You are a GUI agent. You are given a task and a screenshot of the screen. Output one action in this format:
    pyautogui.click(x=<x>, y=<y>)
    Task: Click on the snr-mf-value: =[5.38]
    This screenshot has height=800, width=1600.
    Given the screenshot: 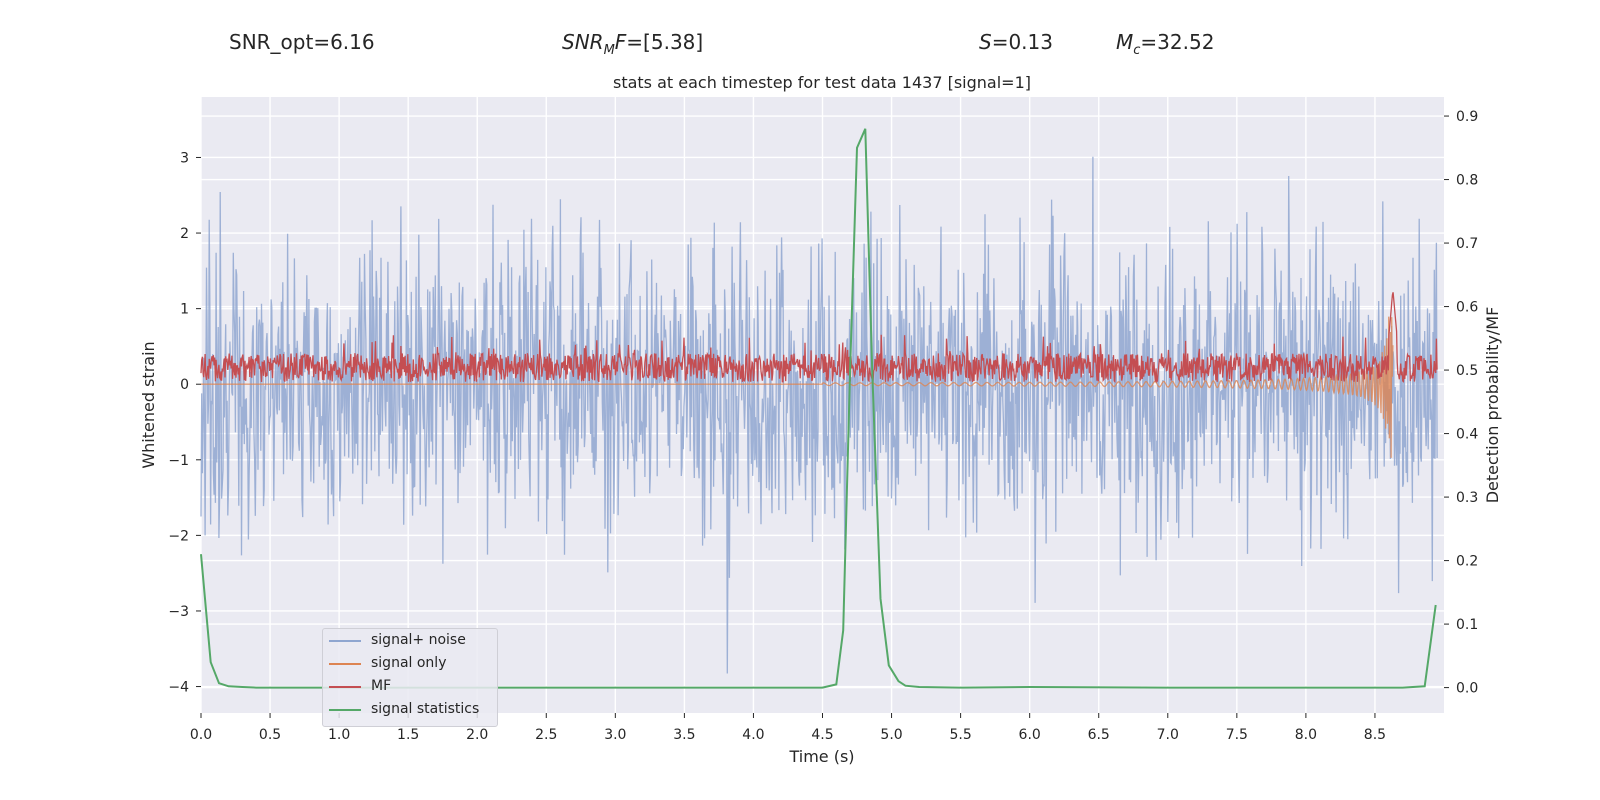 What is the action you would take?
    pyautogui.click(x=665, y=42)
    